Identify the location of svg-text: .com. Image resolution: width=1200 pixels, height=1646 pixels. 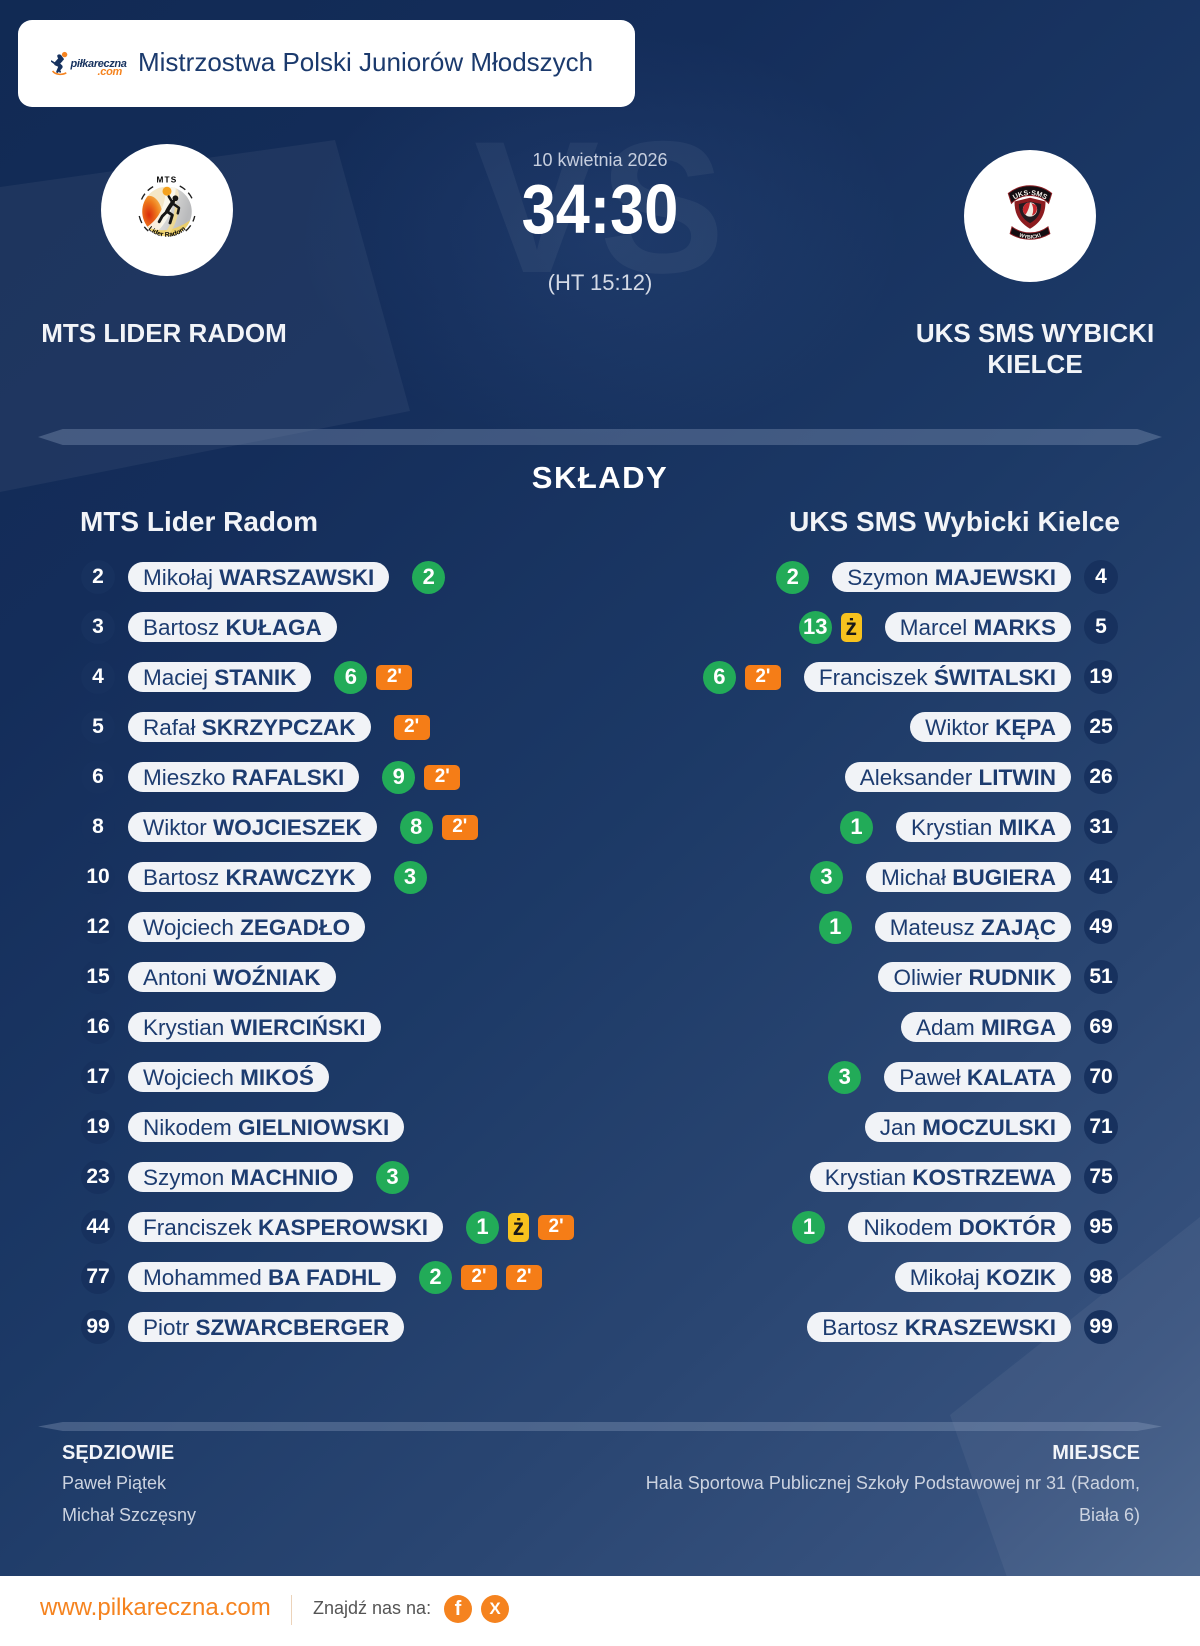
(110, 72).